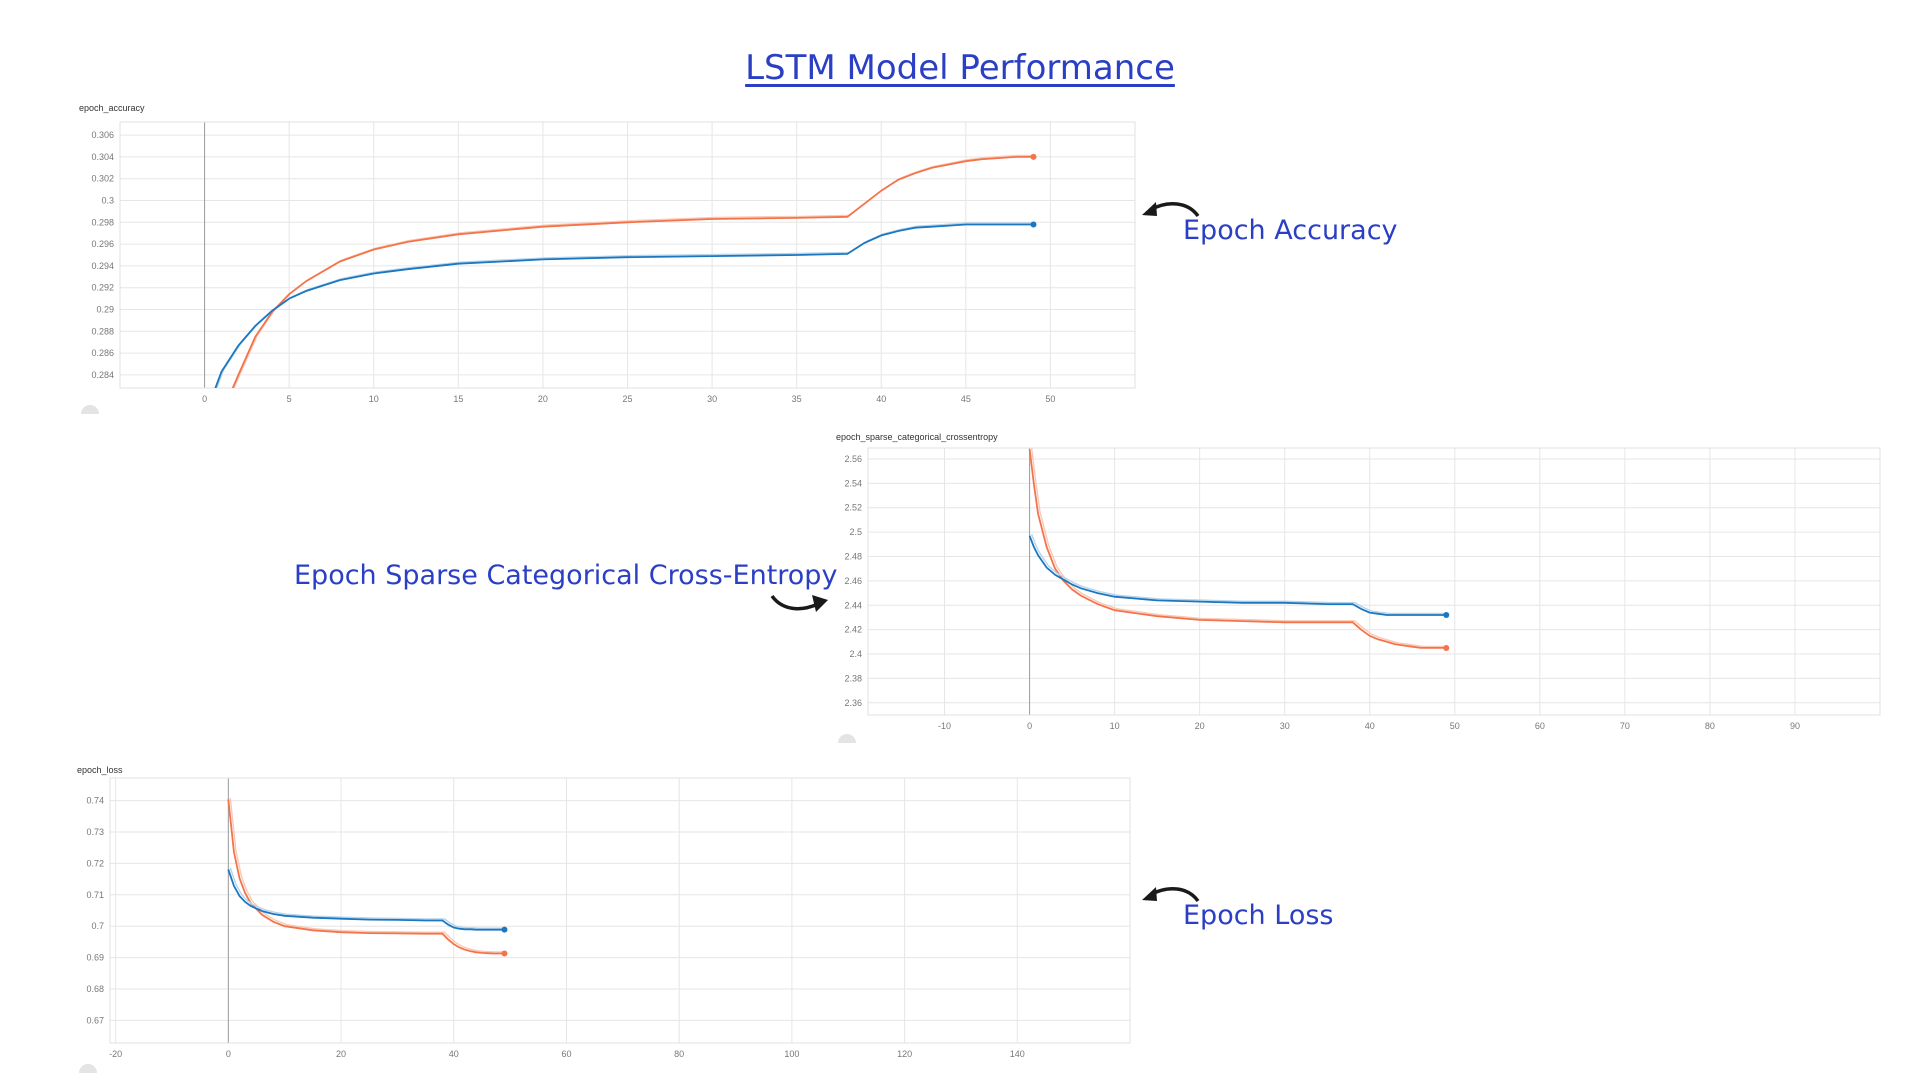 The image size is (1920, 1080). I want to click on y-tick-label: 0.302, so click(102, 179).